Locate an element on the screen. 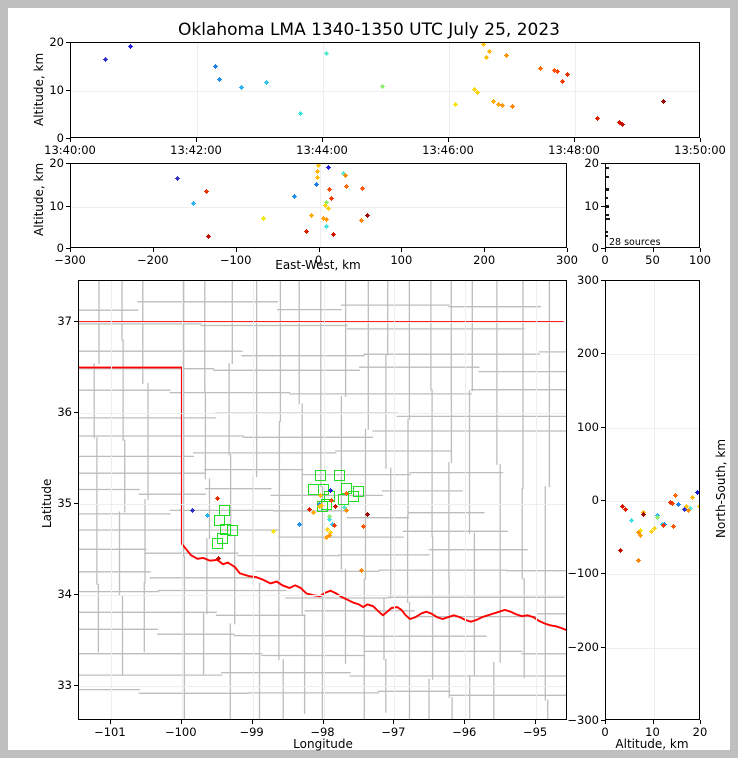 Image resolution: width=738 pixels, height=758 pixels. tick-label-x: −96 is located at coordinates (464, 732).